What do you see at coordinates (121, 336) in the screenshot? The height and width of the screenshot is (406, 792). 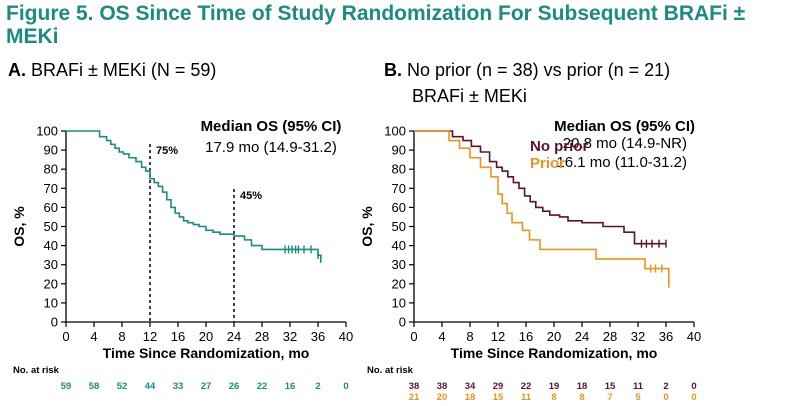 I see `pa-x-tick-label: 8` at bounding box center [121, 336].